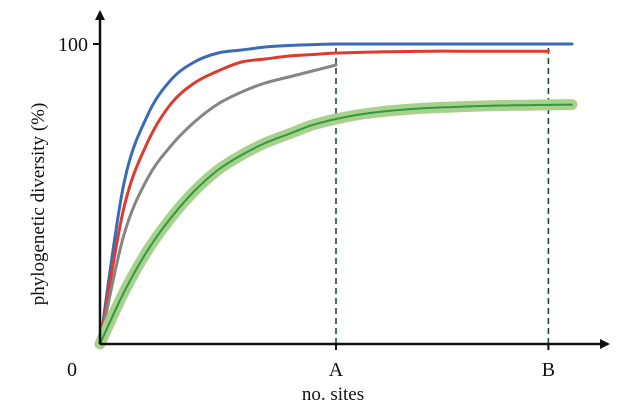 This screenshot has width=622, height=410. I want to click on y-tick-label: 100, so click(73, 45).